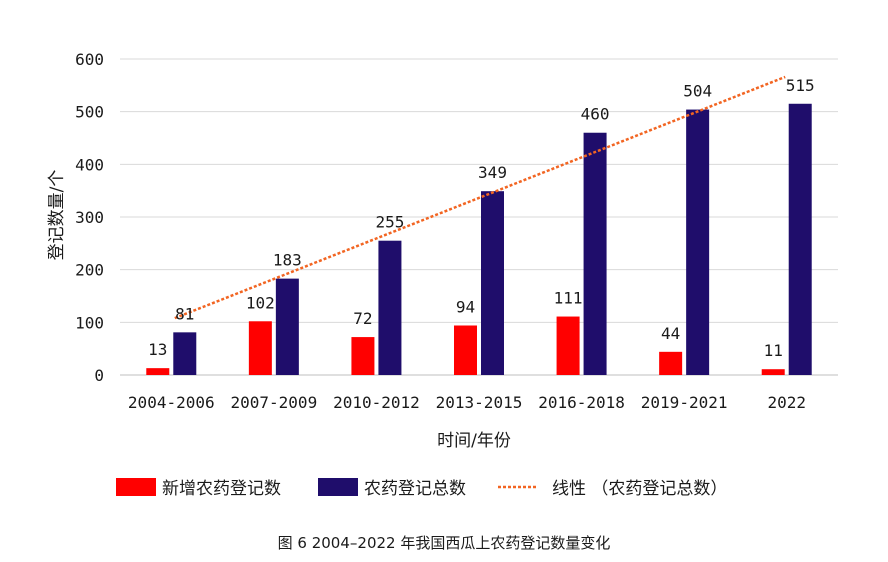 The width and height of the screenshot is (888, 562). What do you see at coordinates (684, 402) in the screenshot?
I see `x-tick-label: 2019-2021` at bounding box center [684, 402].